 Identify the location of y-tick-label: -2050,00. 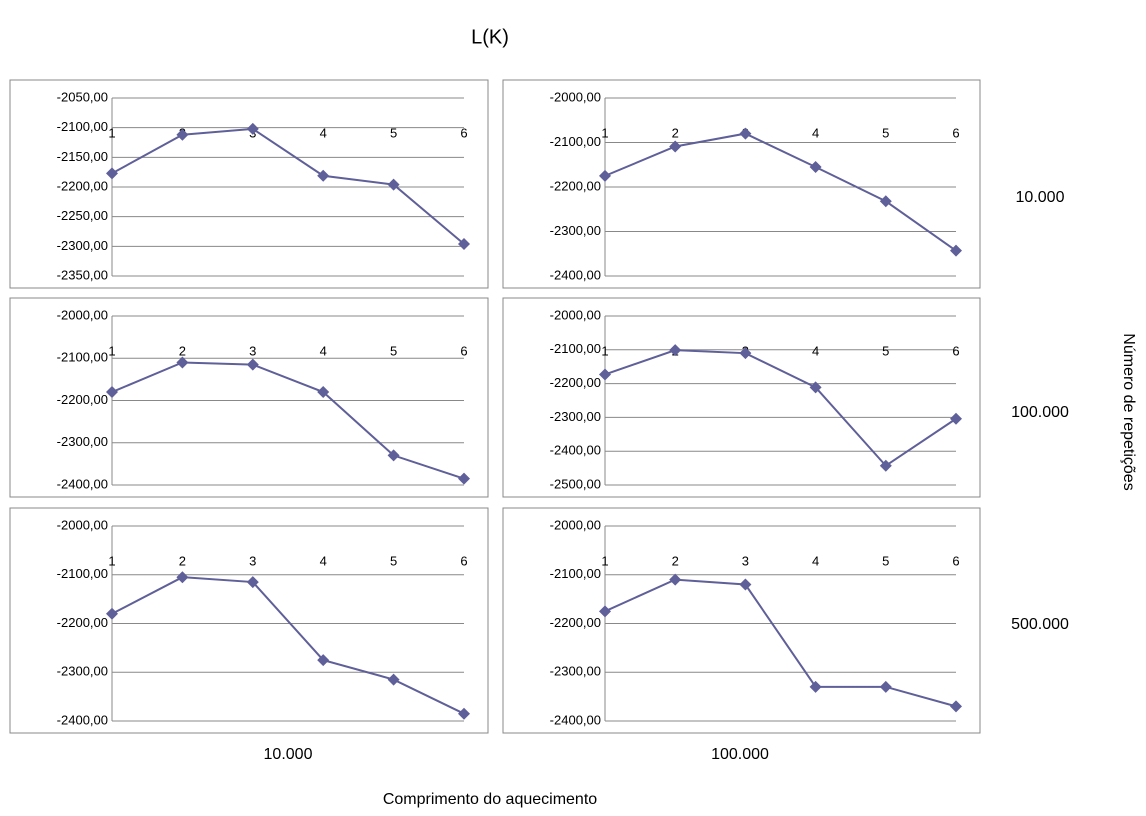
(82, 96).